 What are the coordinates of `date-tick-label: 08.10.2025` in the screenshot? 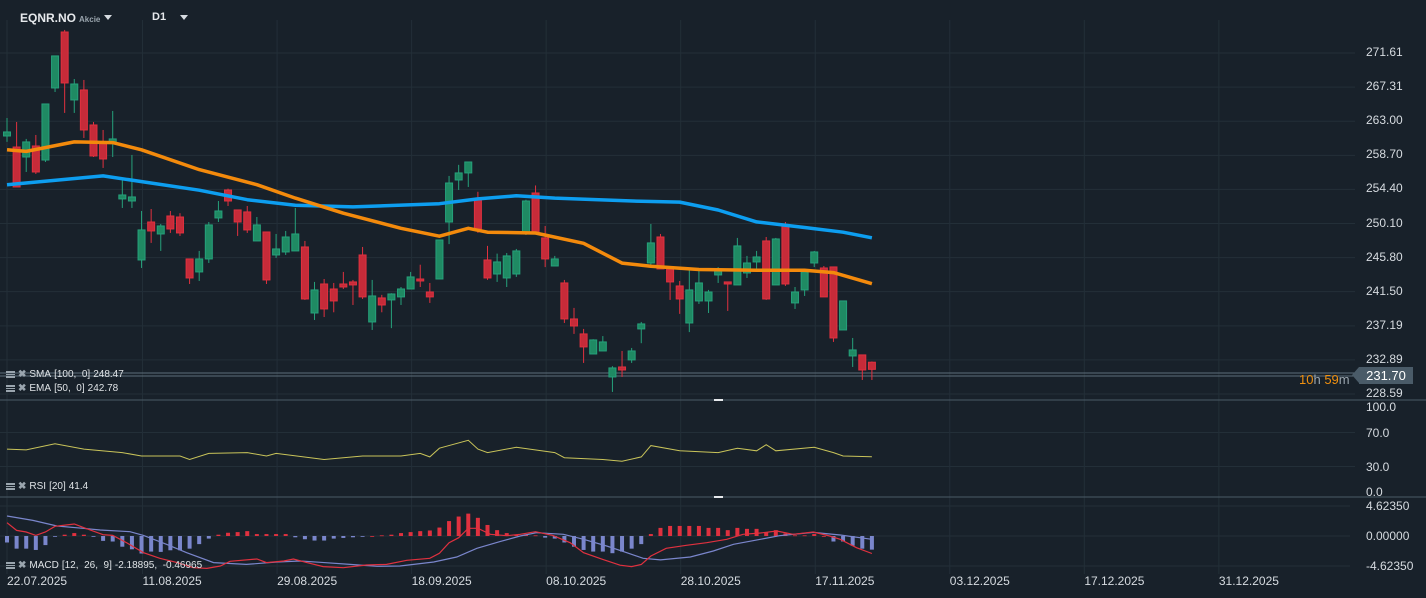 It's located at (576, 581).